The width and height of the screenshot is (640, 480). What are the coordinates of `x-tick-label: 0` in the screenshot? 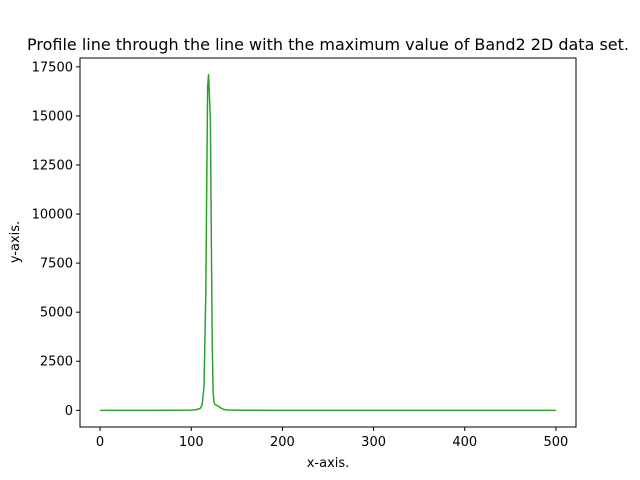 It's located at (100, 442).